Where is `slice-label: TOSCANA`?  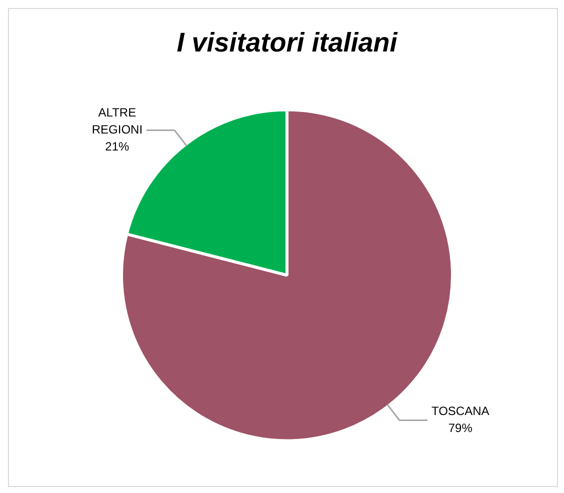
slice-label: TOSCANA is located at coordinates (460, 411).